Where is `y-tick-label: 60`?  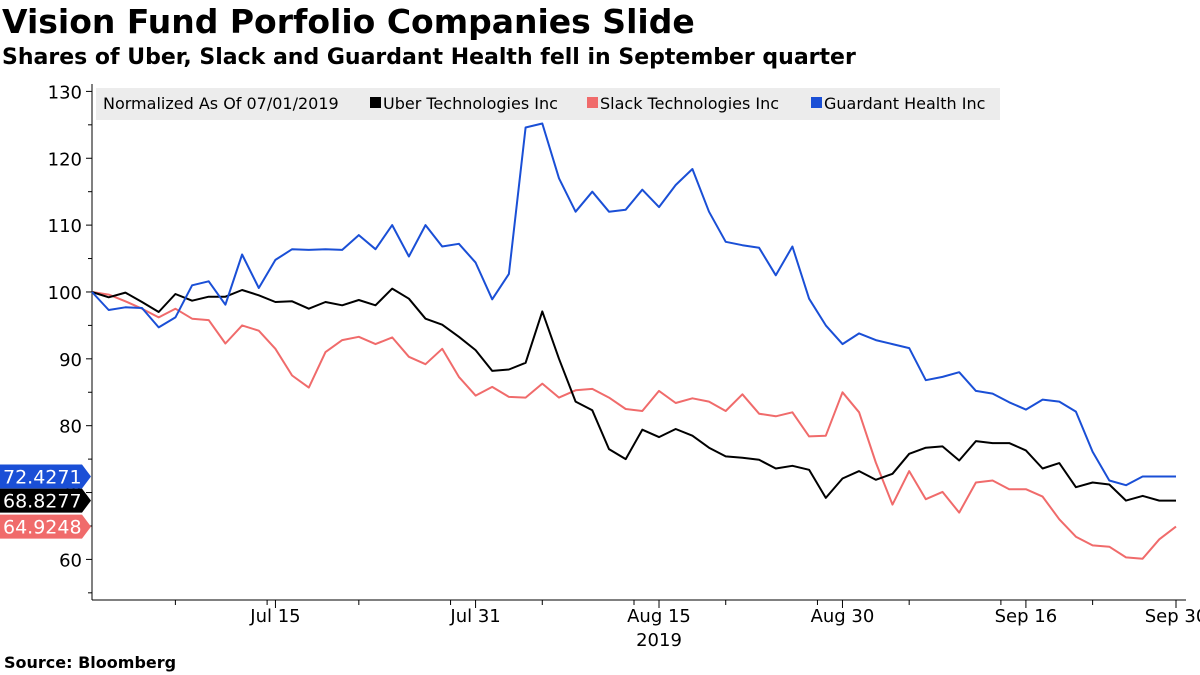 y-tick-label: 60 is located at coordinates (70, 560).